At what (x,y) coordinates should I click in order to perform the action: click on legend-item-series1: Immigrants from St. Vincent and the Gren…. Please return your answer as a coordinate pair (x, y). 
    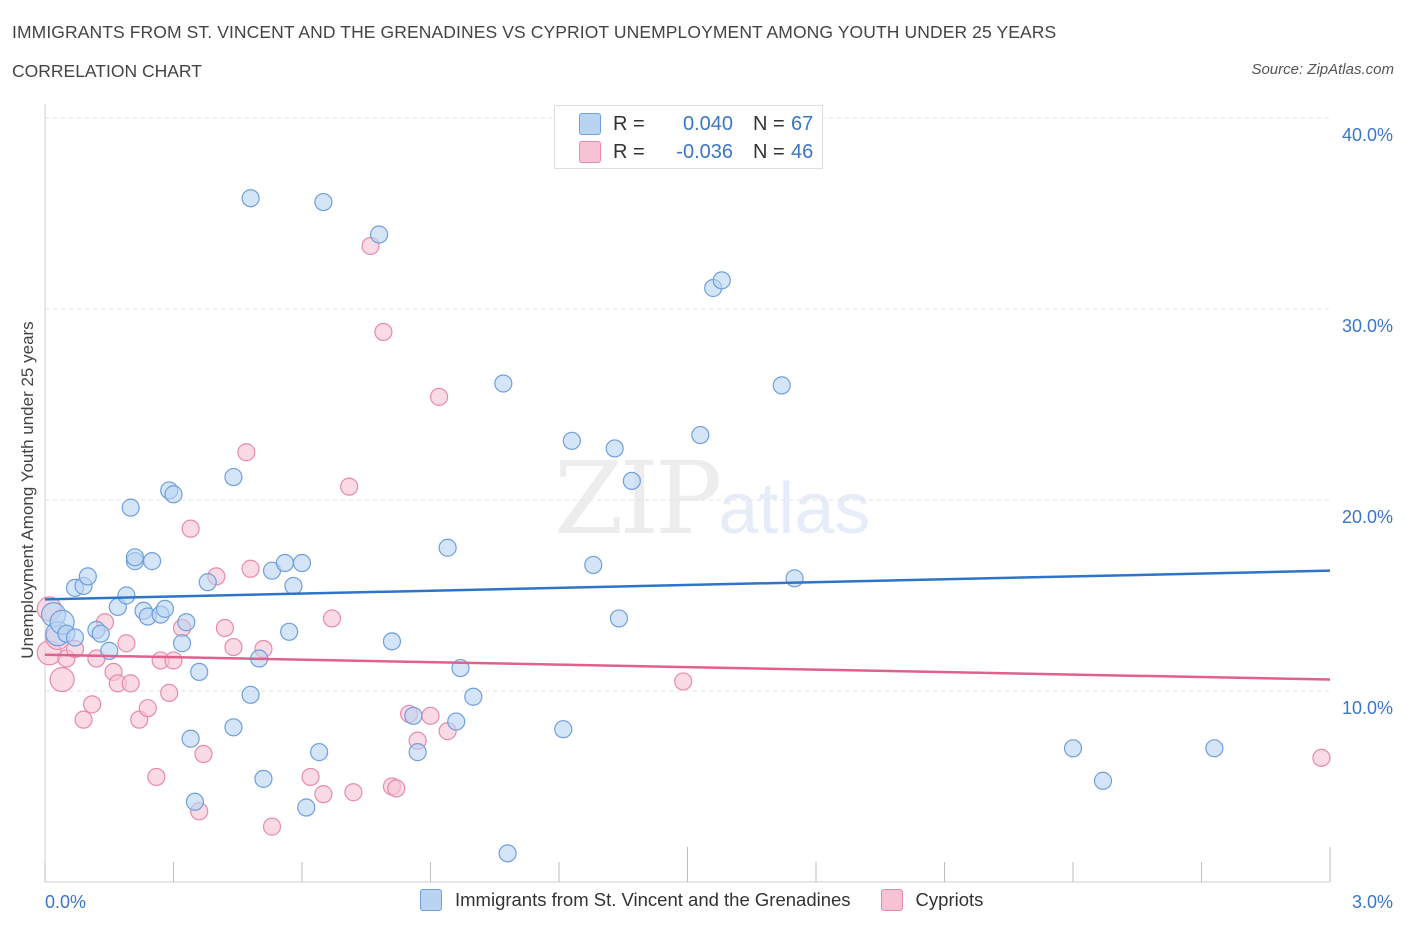
    Looking at the image, I should click on (635, 900).